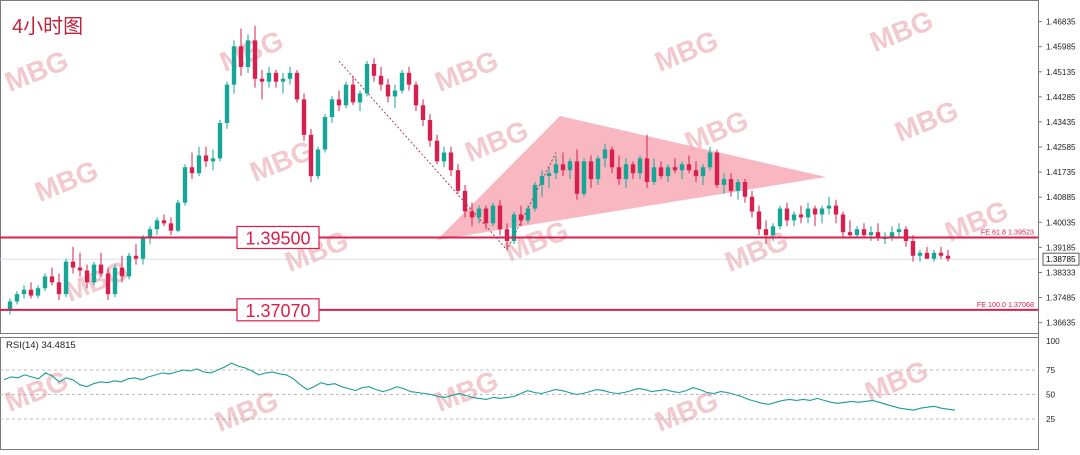 The width and height of the screenshot is (1080, 455). What do you see at coordinates (1061, 247) in the screenshot?
I see `price-tick-label: 1.39185` at bounding box center [1061, 247].